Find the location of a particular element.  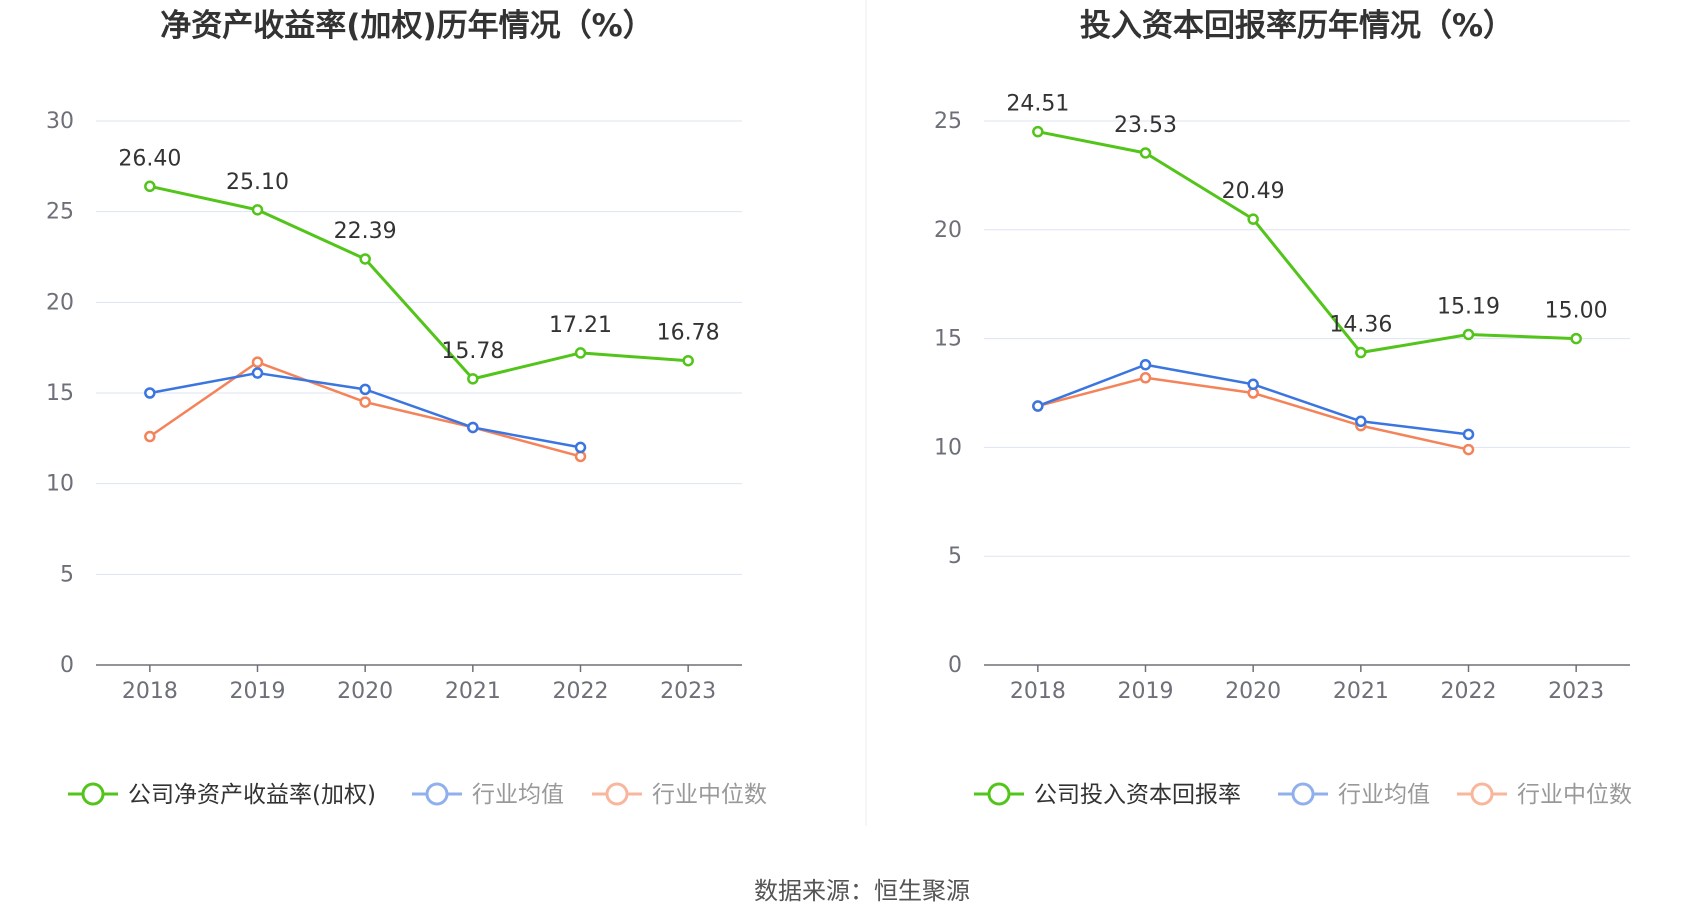

roe-legend-item-company: 公司净资产收益率(加权) is located at coordinates (222, 795).